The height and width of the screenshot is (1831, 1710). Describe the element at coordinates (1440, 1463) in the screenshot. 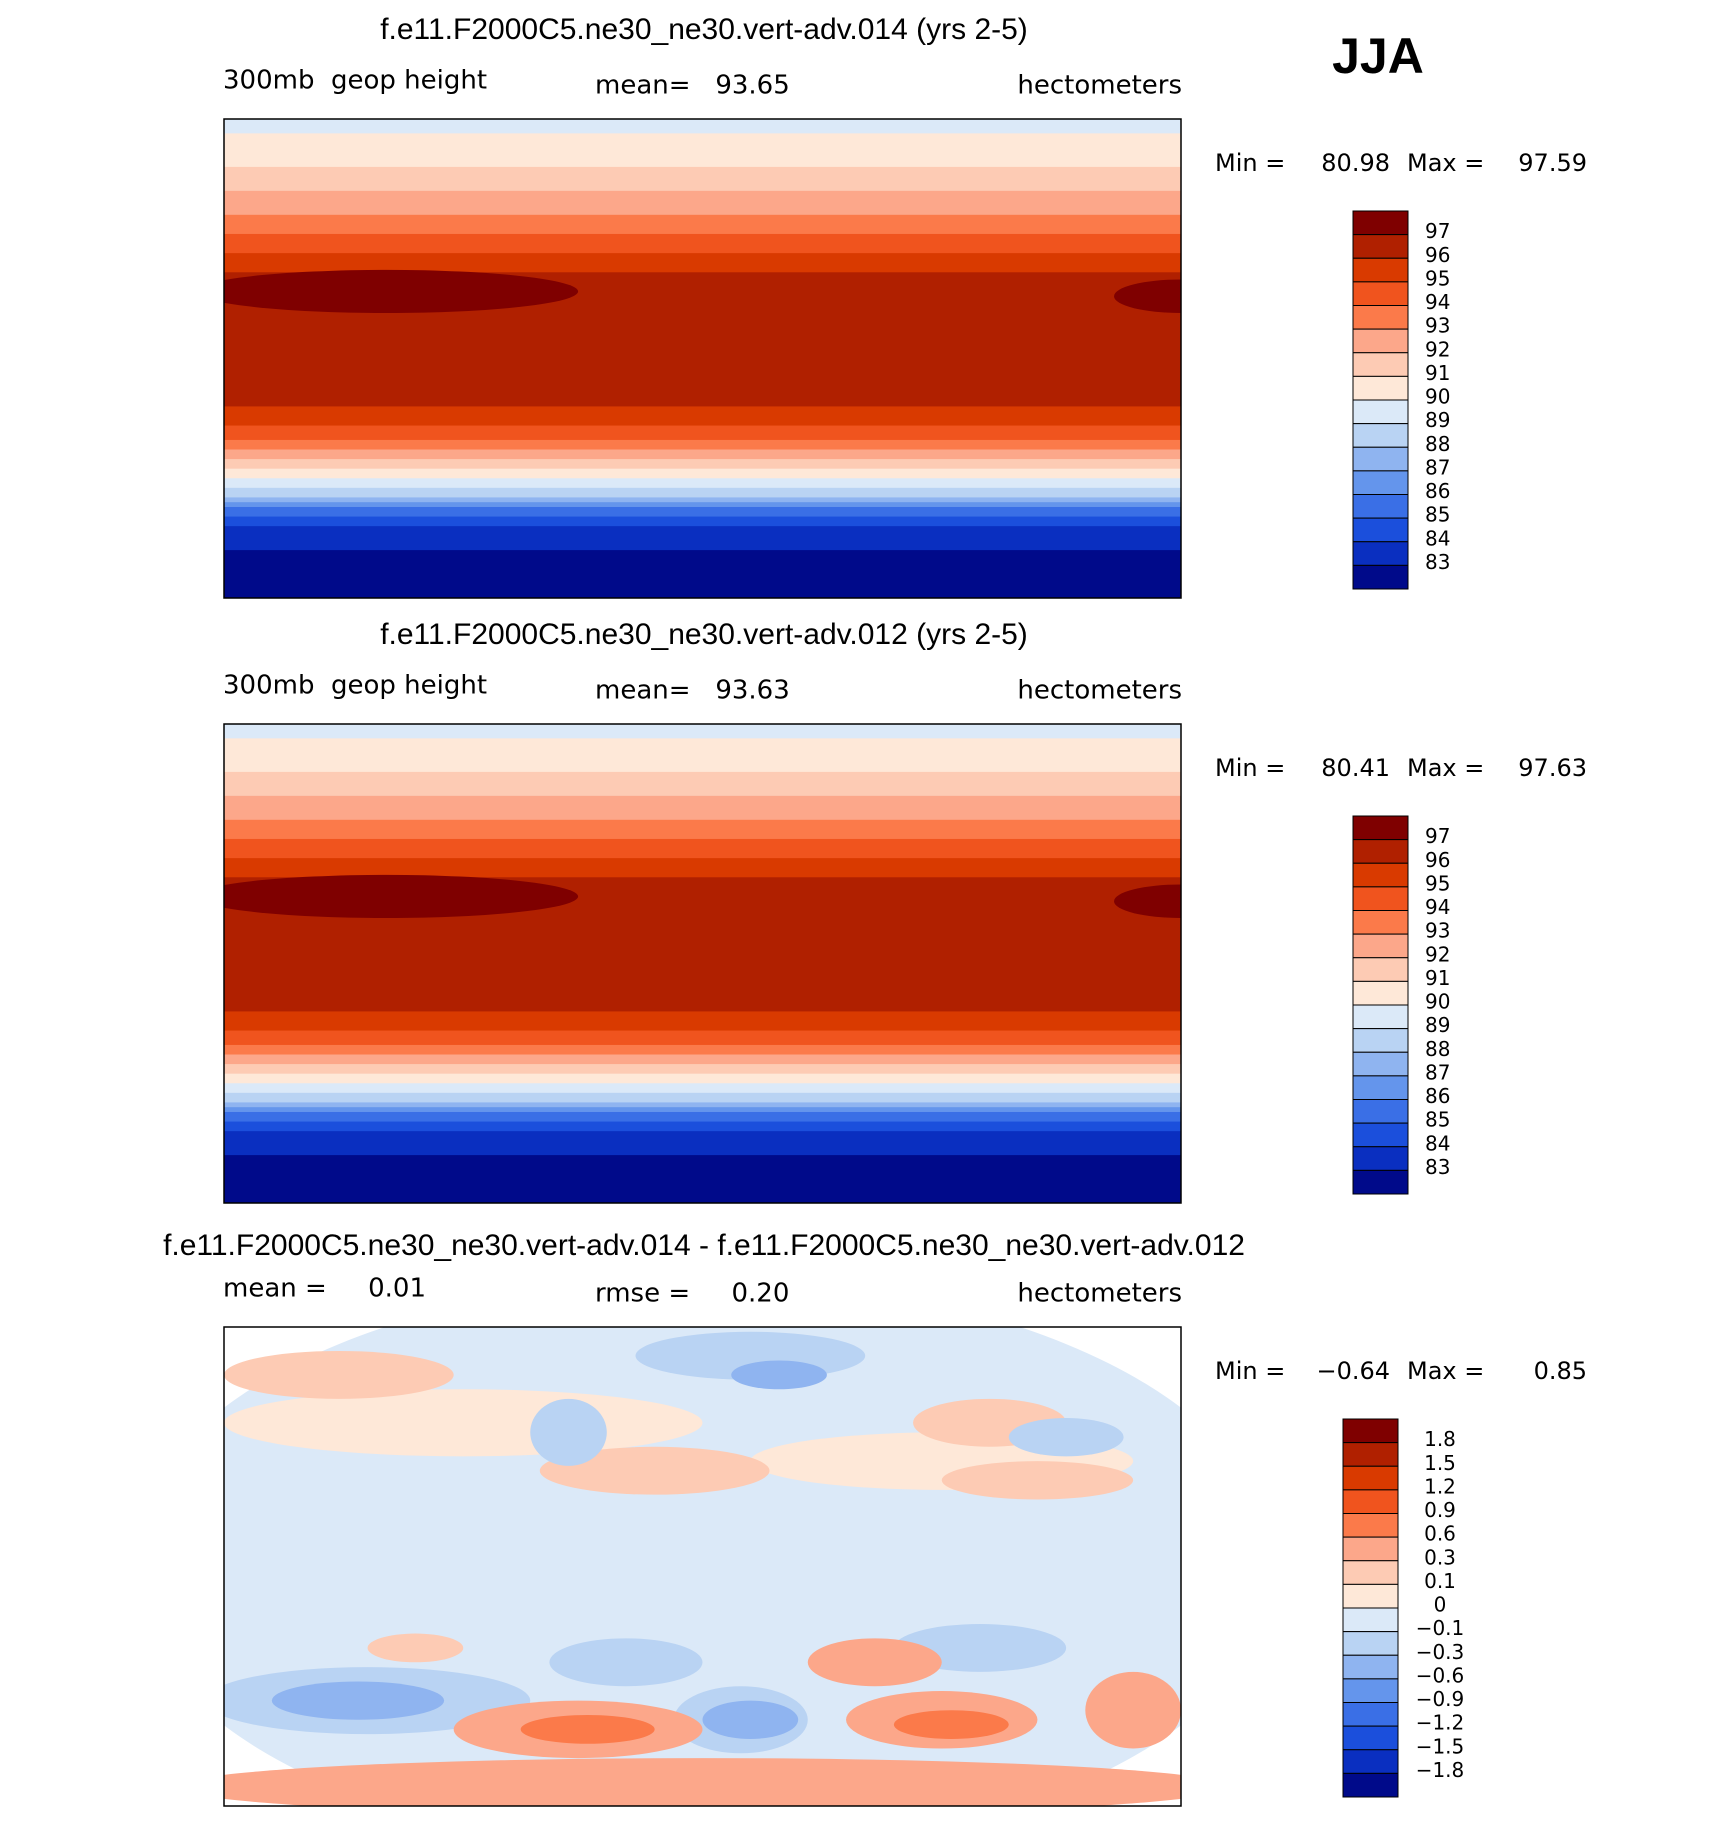

I see `colorbar-label: 1.5` at that location.